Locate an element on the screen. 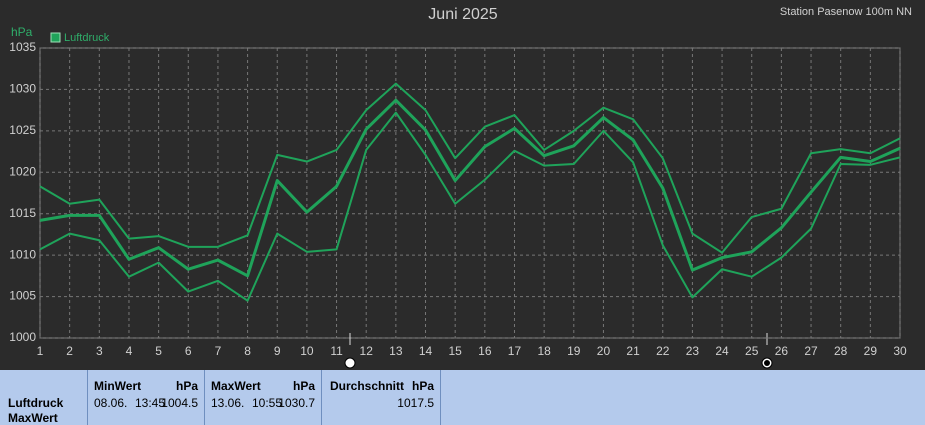 This screenshot has height=425, width=925. x-tick-label: 10 is located at coordinates (307, 351).